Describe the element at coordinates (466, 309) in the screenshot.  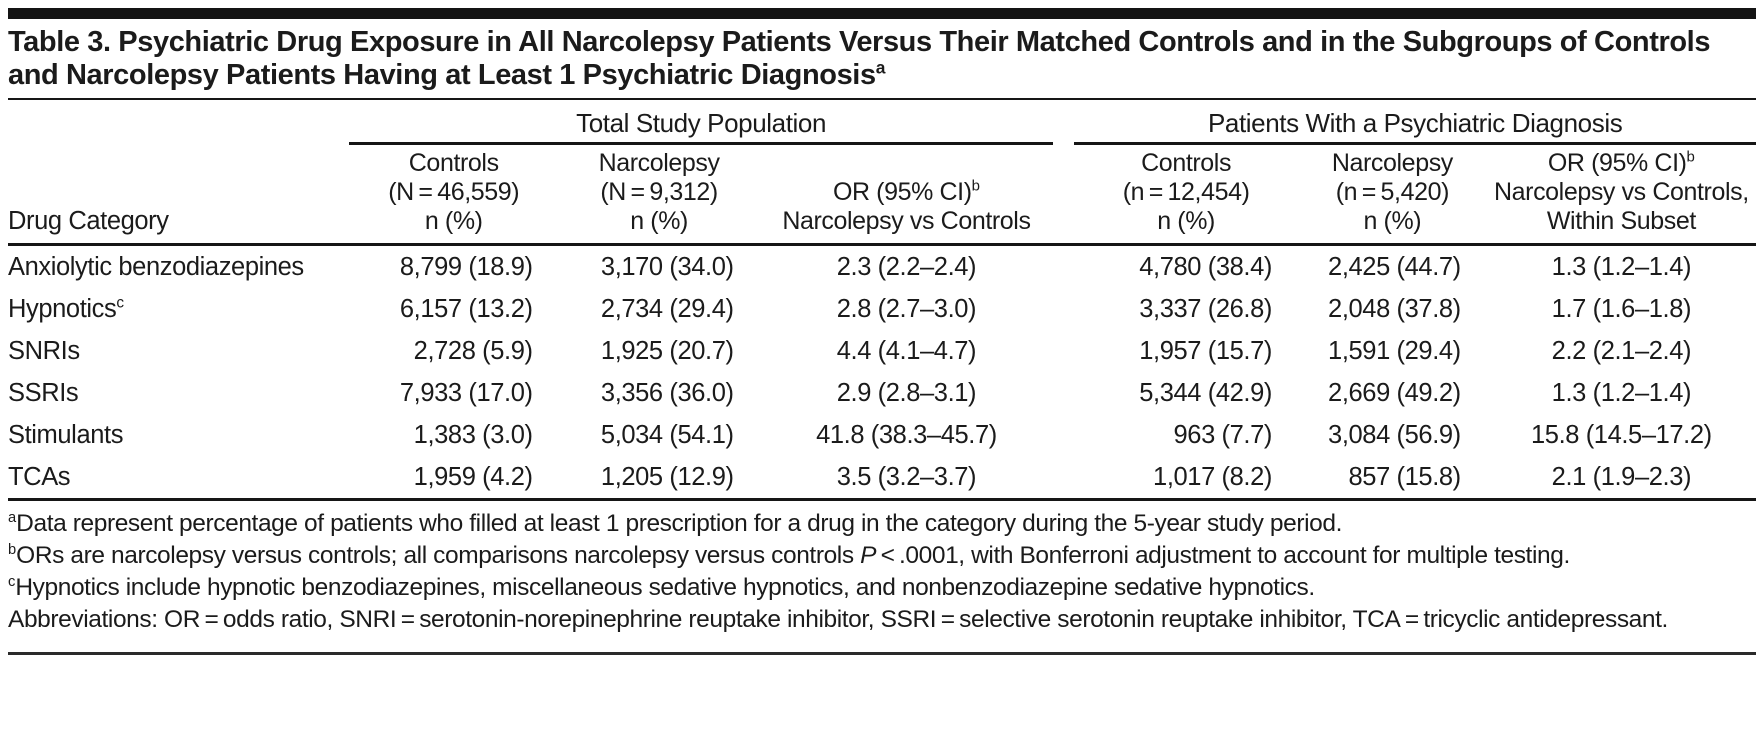
I see `cell-total-controls: 6,157 (13.2)` at that location.